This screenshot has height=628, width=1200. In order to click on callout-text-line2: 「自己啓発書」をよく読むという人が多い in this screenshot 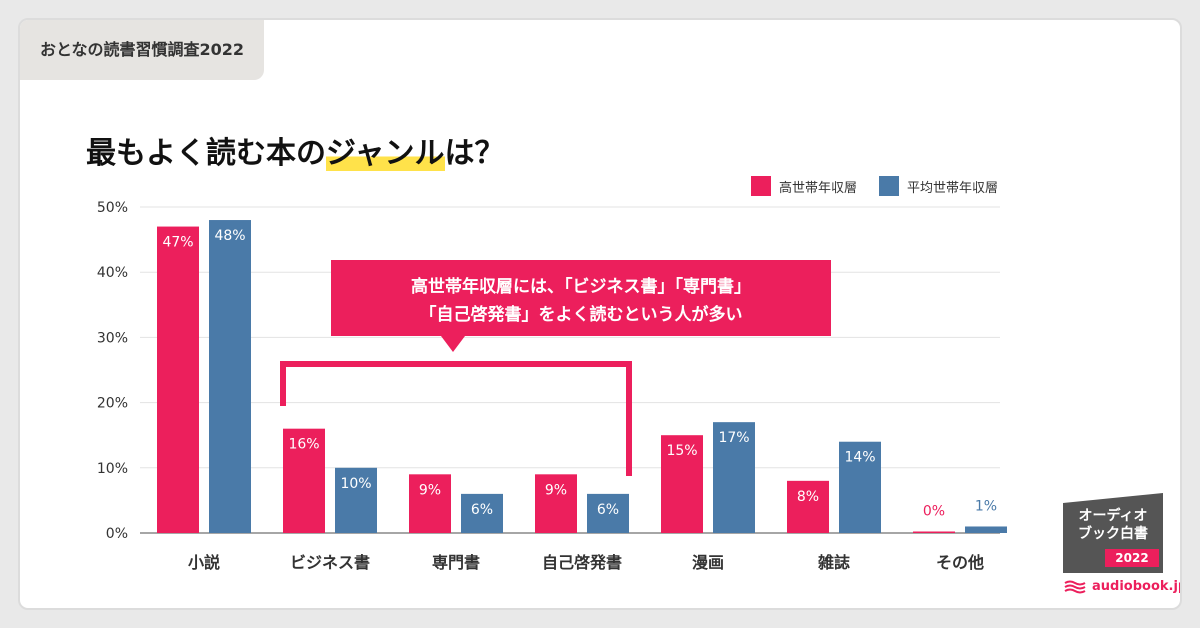, I will do `click(581, 314)`.